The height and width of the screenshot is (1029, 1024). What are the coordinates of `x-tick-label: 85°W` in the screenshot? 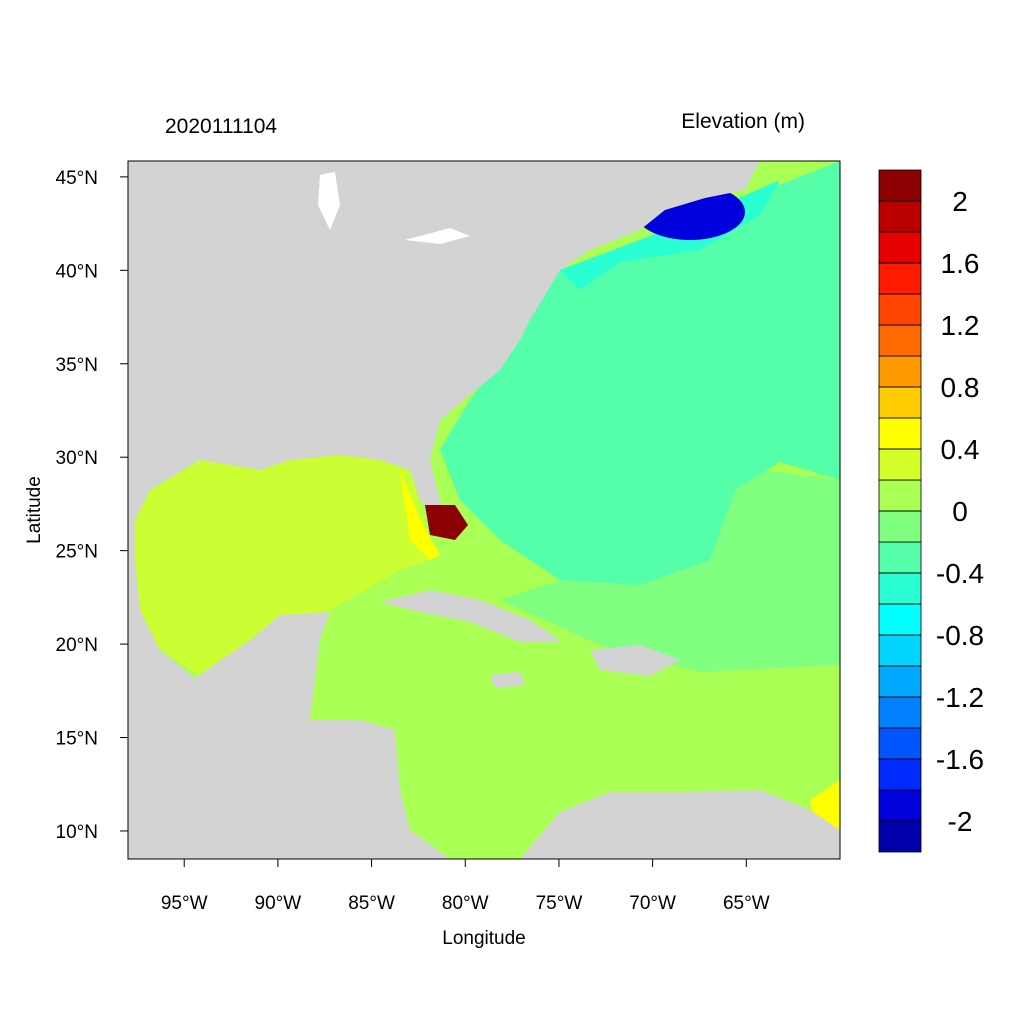 It's located at (371, 903).